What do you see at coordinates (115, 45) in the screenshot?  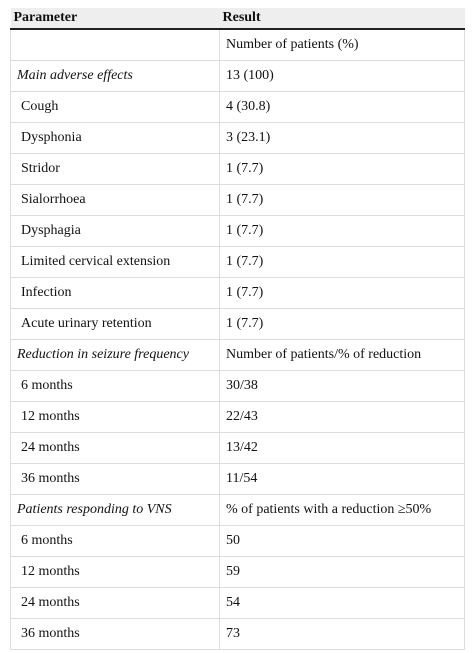 I see `cell` at bounding box center [115, 45].